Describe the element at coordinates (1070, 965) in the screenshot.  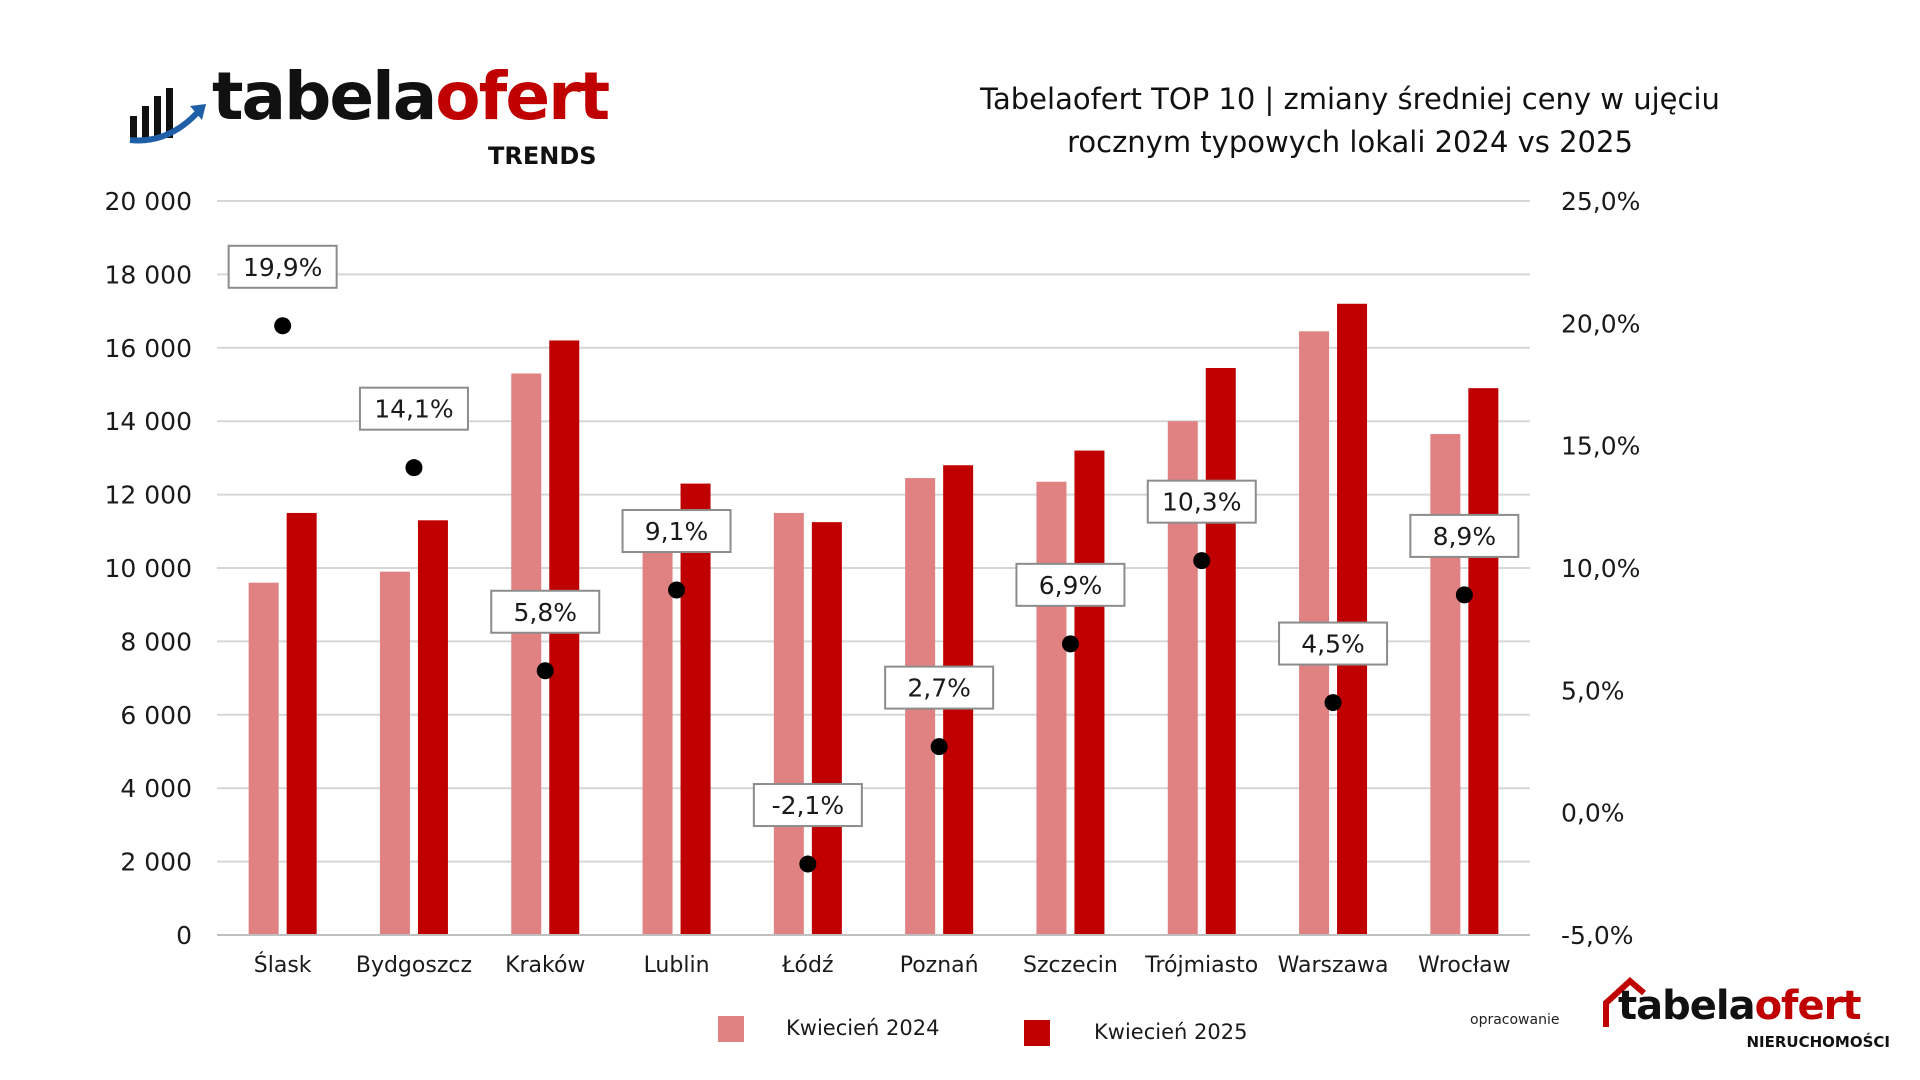
I see `x-tick-label: Szczecin` at that location.